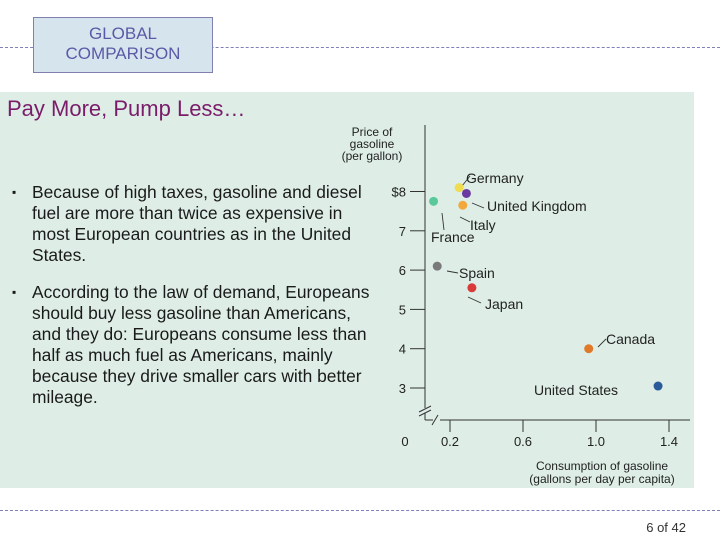  I want to click on y-tick-label: 3, so click(402, 388).